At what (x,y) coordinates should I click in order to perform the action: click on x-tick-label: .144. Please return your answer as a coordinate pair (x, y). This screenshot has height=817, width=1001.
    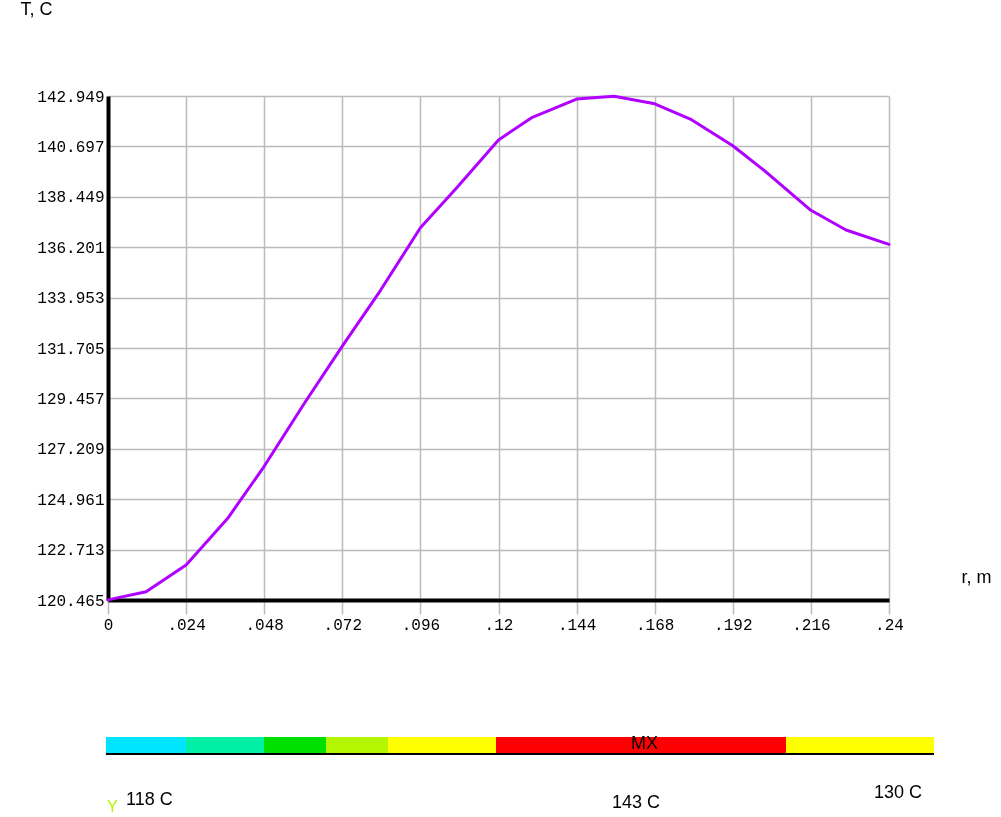
    Looking at the image, I should click on (577, 625).